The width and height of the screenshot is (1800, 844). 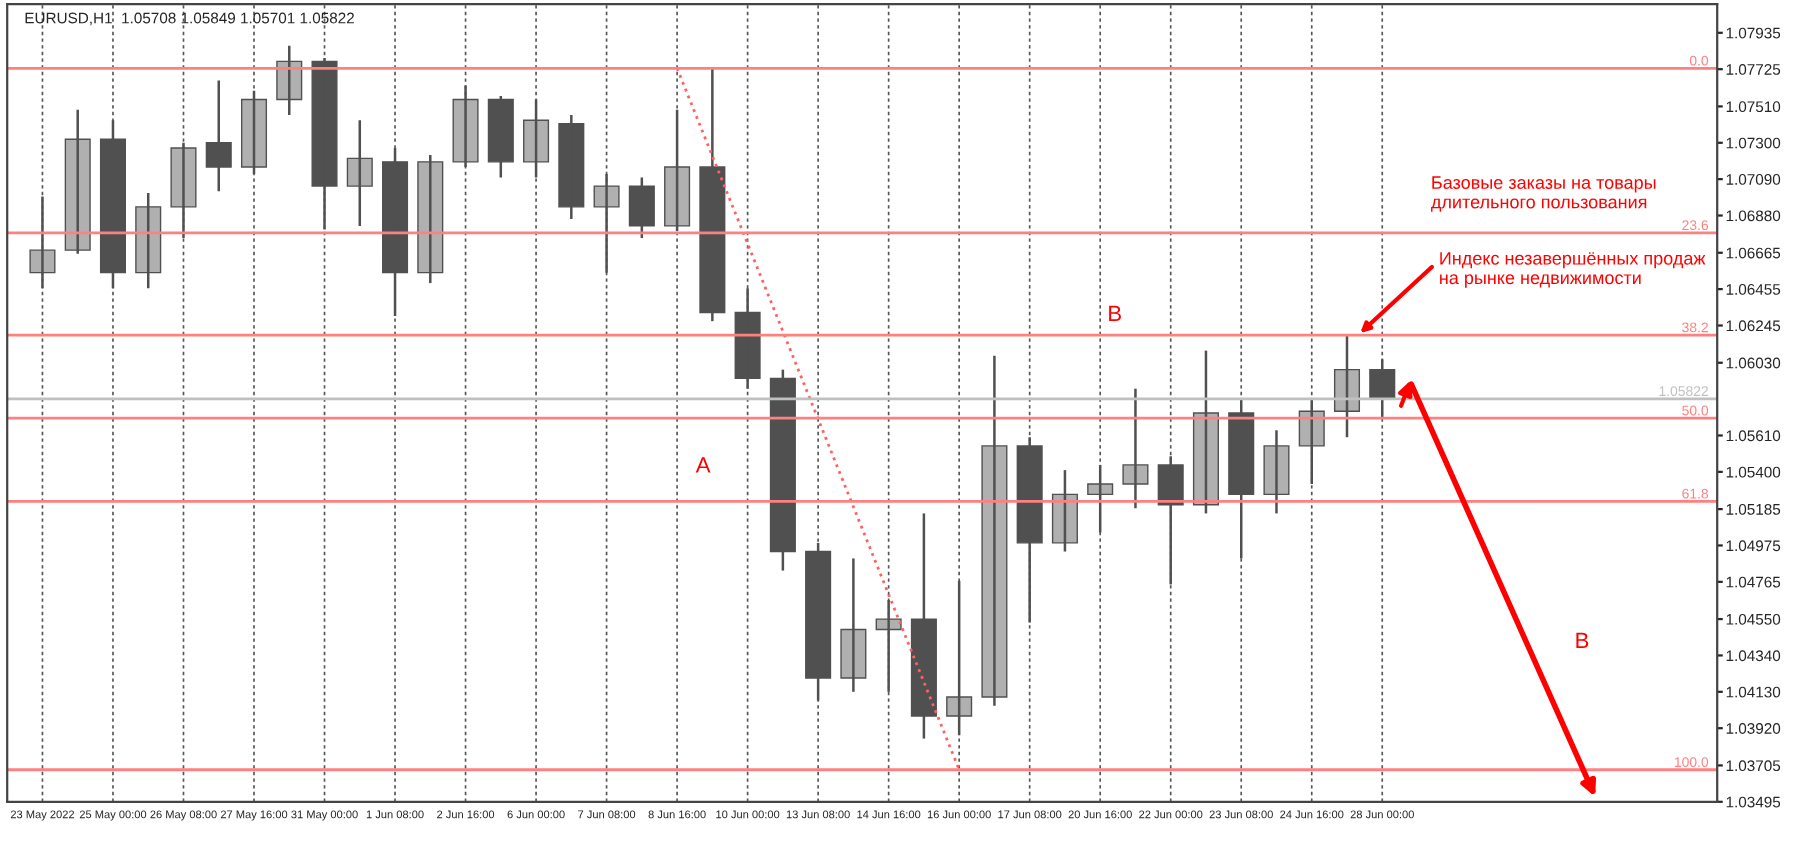 I want to click on annotation: Индекс незавершённых продаж на рынке недвижимости, so click(x=1573, y=270).